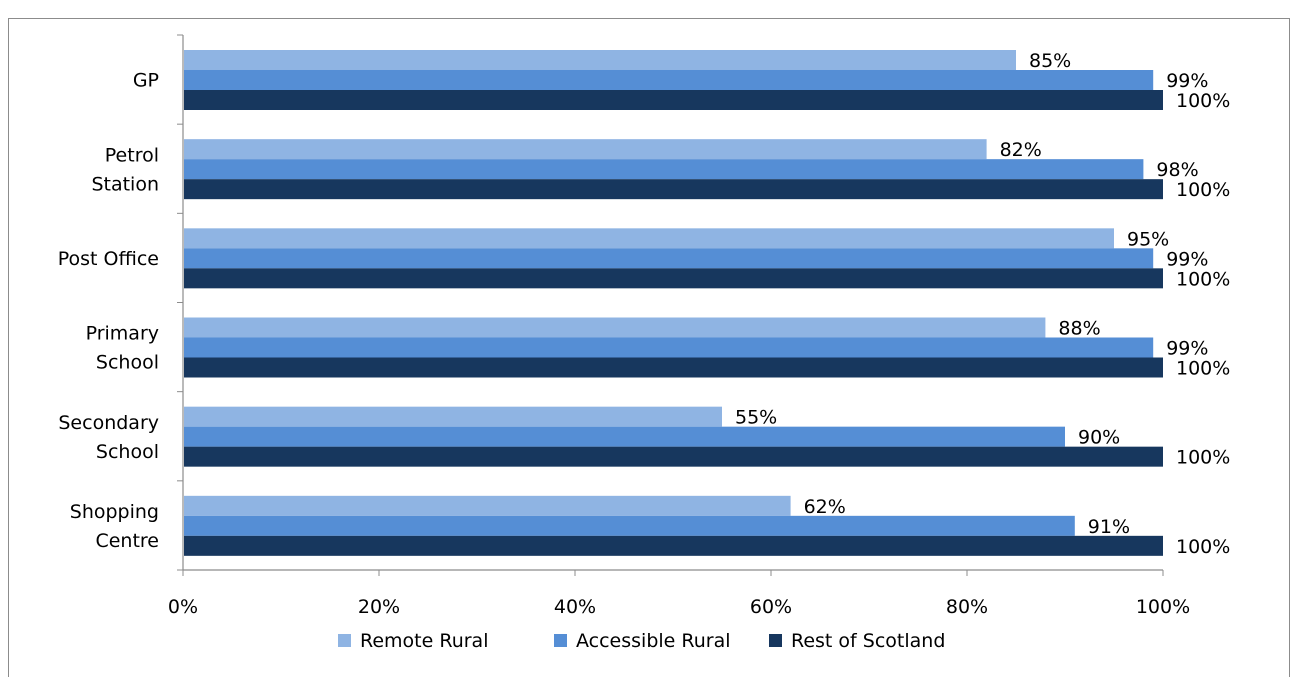 This screenshot has height=677, width=1299. What do you see at coordinates (125, 184) in the screenshot?
I see `category-label-line: Station` at bounding box center [125, 184].